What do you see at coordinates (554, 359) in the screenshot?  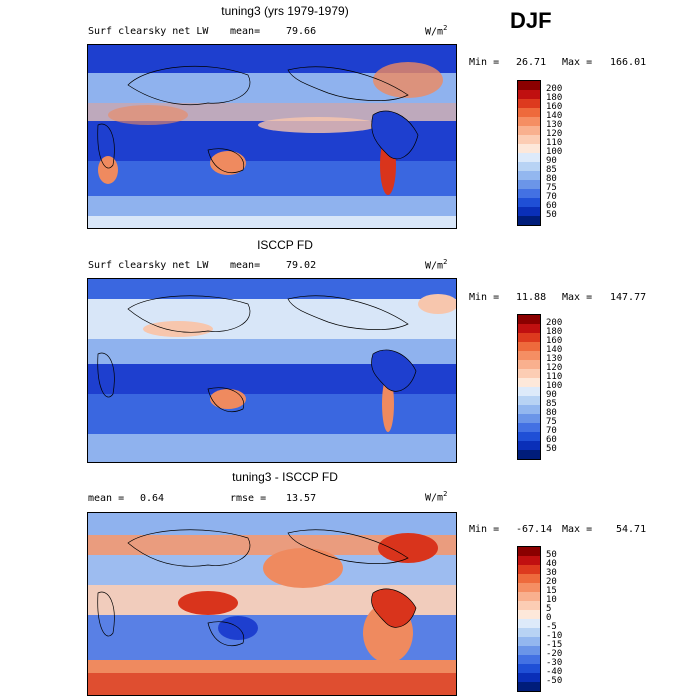 I see `colorbar-level-label: 130` at bounding box center [554, 359].